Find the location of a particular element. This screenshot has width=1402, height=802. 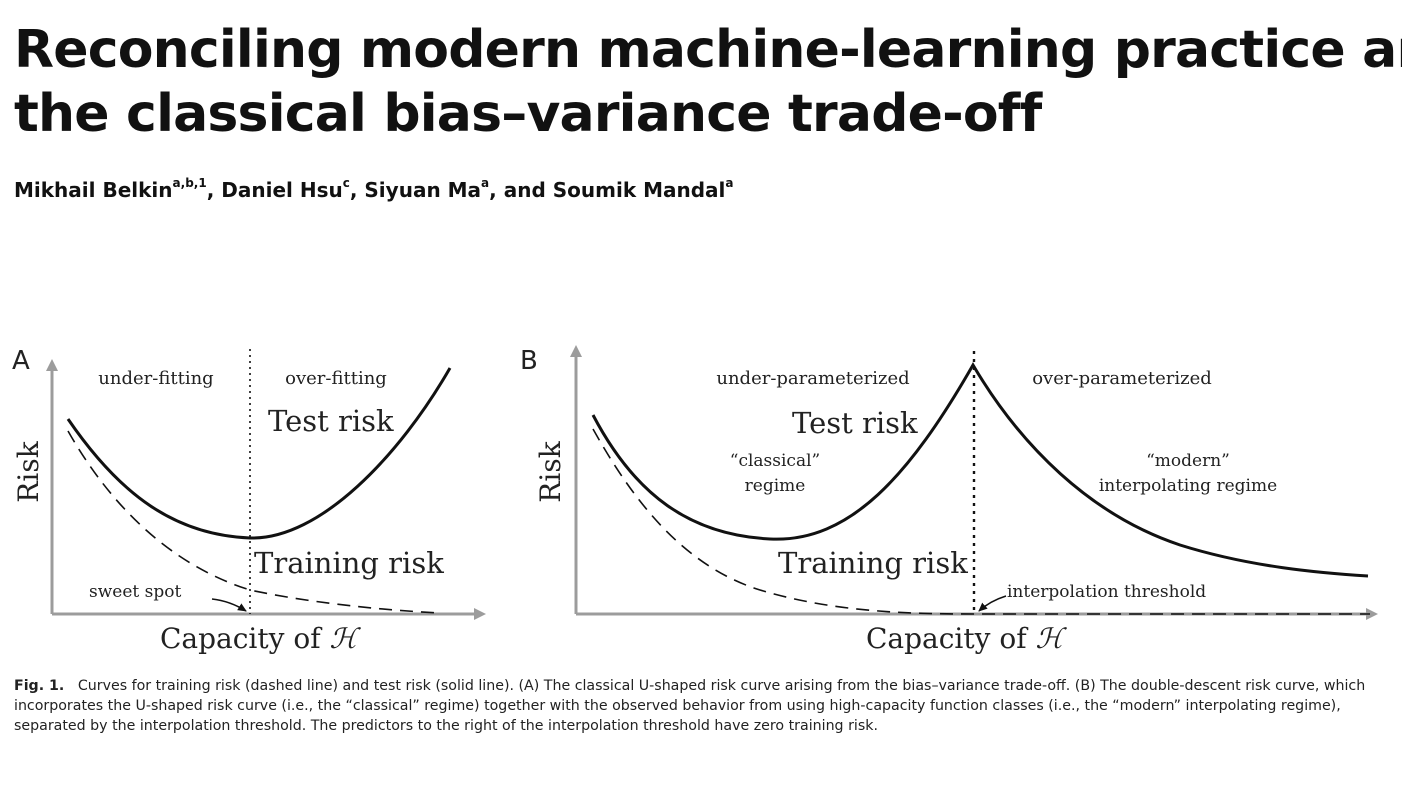

author-name: Siyuan Ma is located at coordinates (423, 190).